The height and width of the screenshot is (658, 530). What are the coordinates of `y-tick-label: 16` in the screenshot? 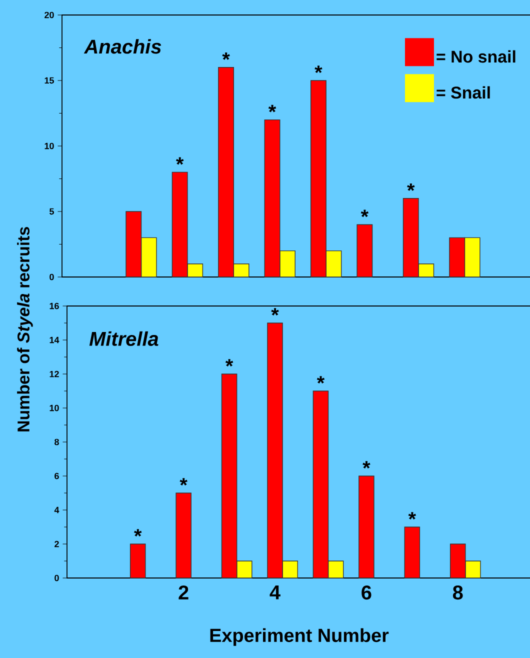 It's located at (54, 306).